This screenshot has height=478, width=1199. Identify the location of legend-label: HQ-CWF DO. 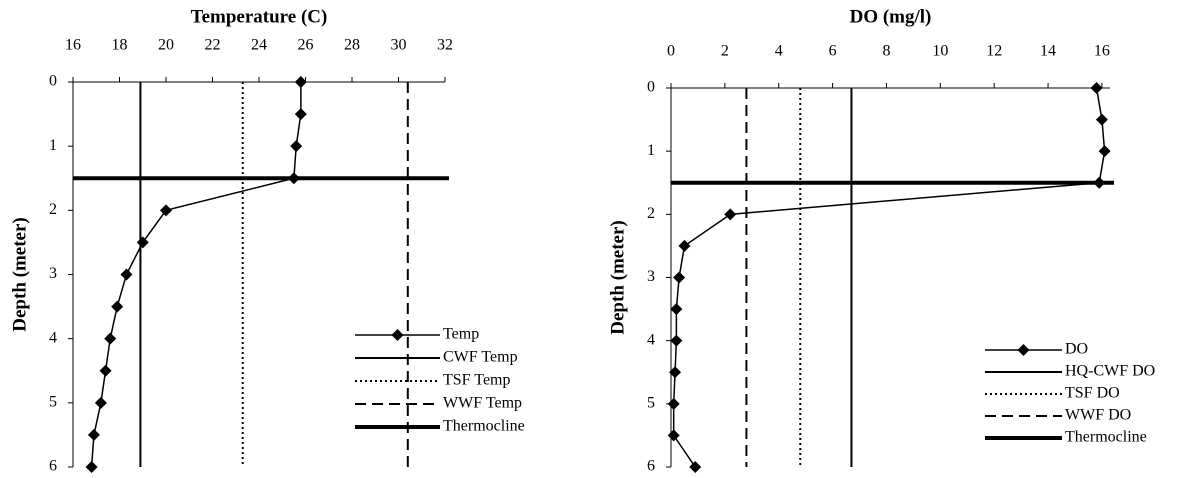
(1110, 371).